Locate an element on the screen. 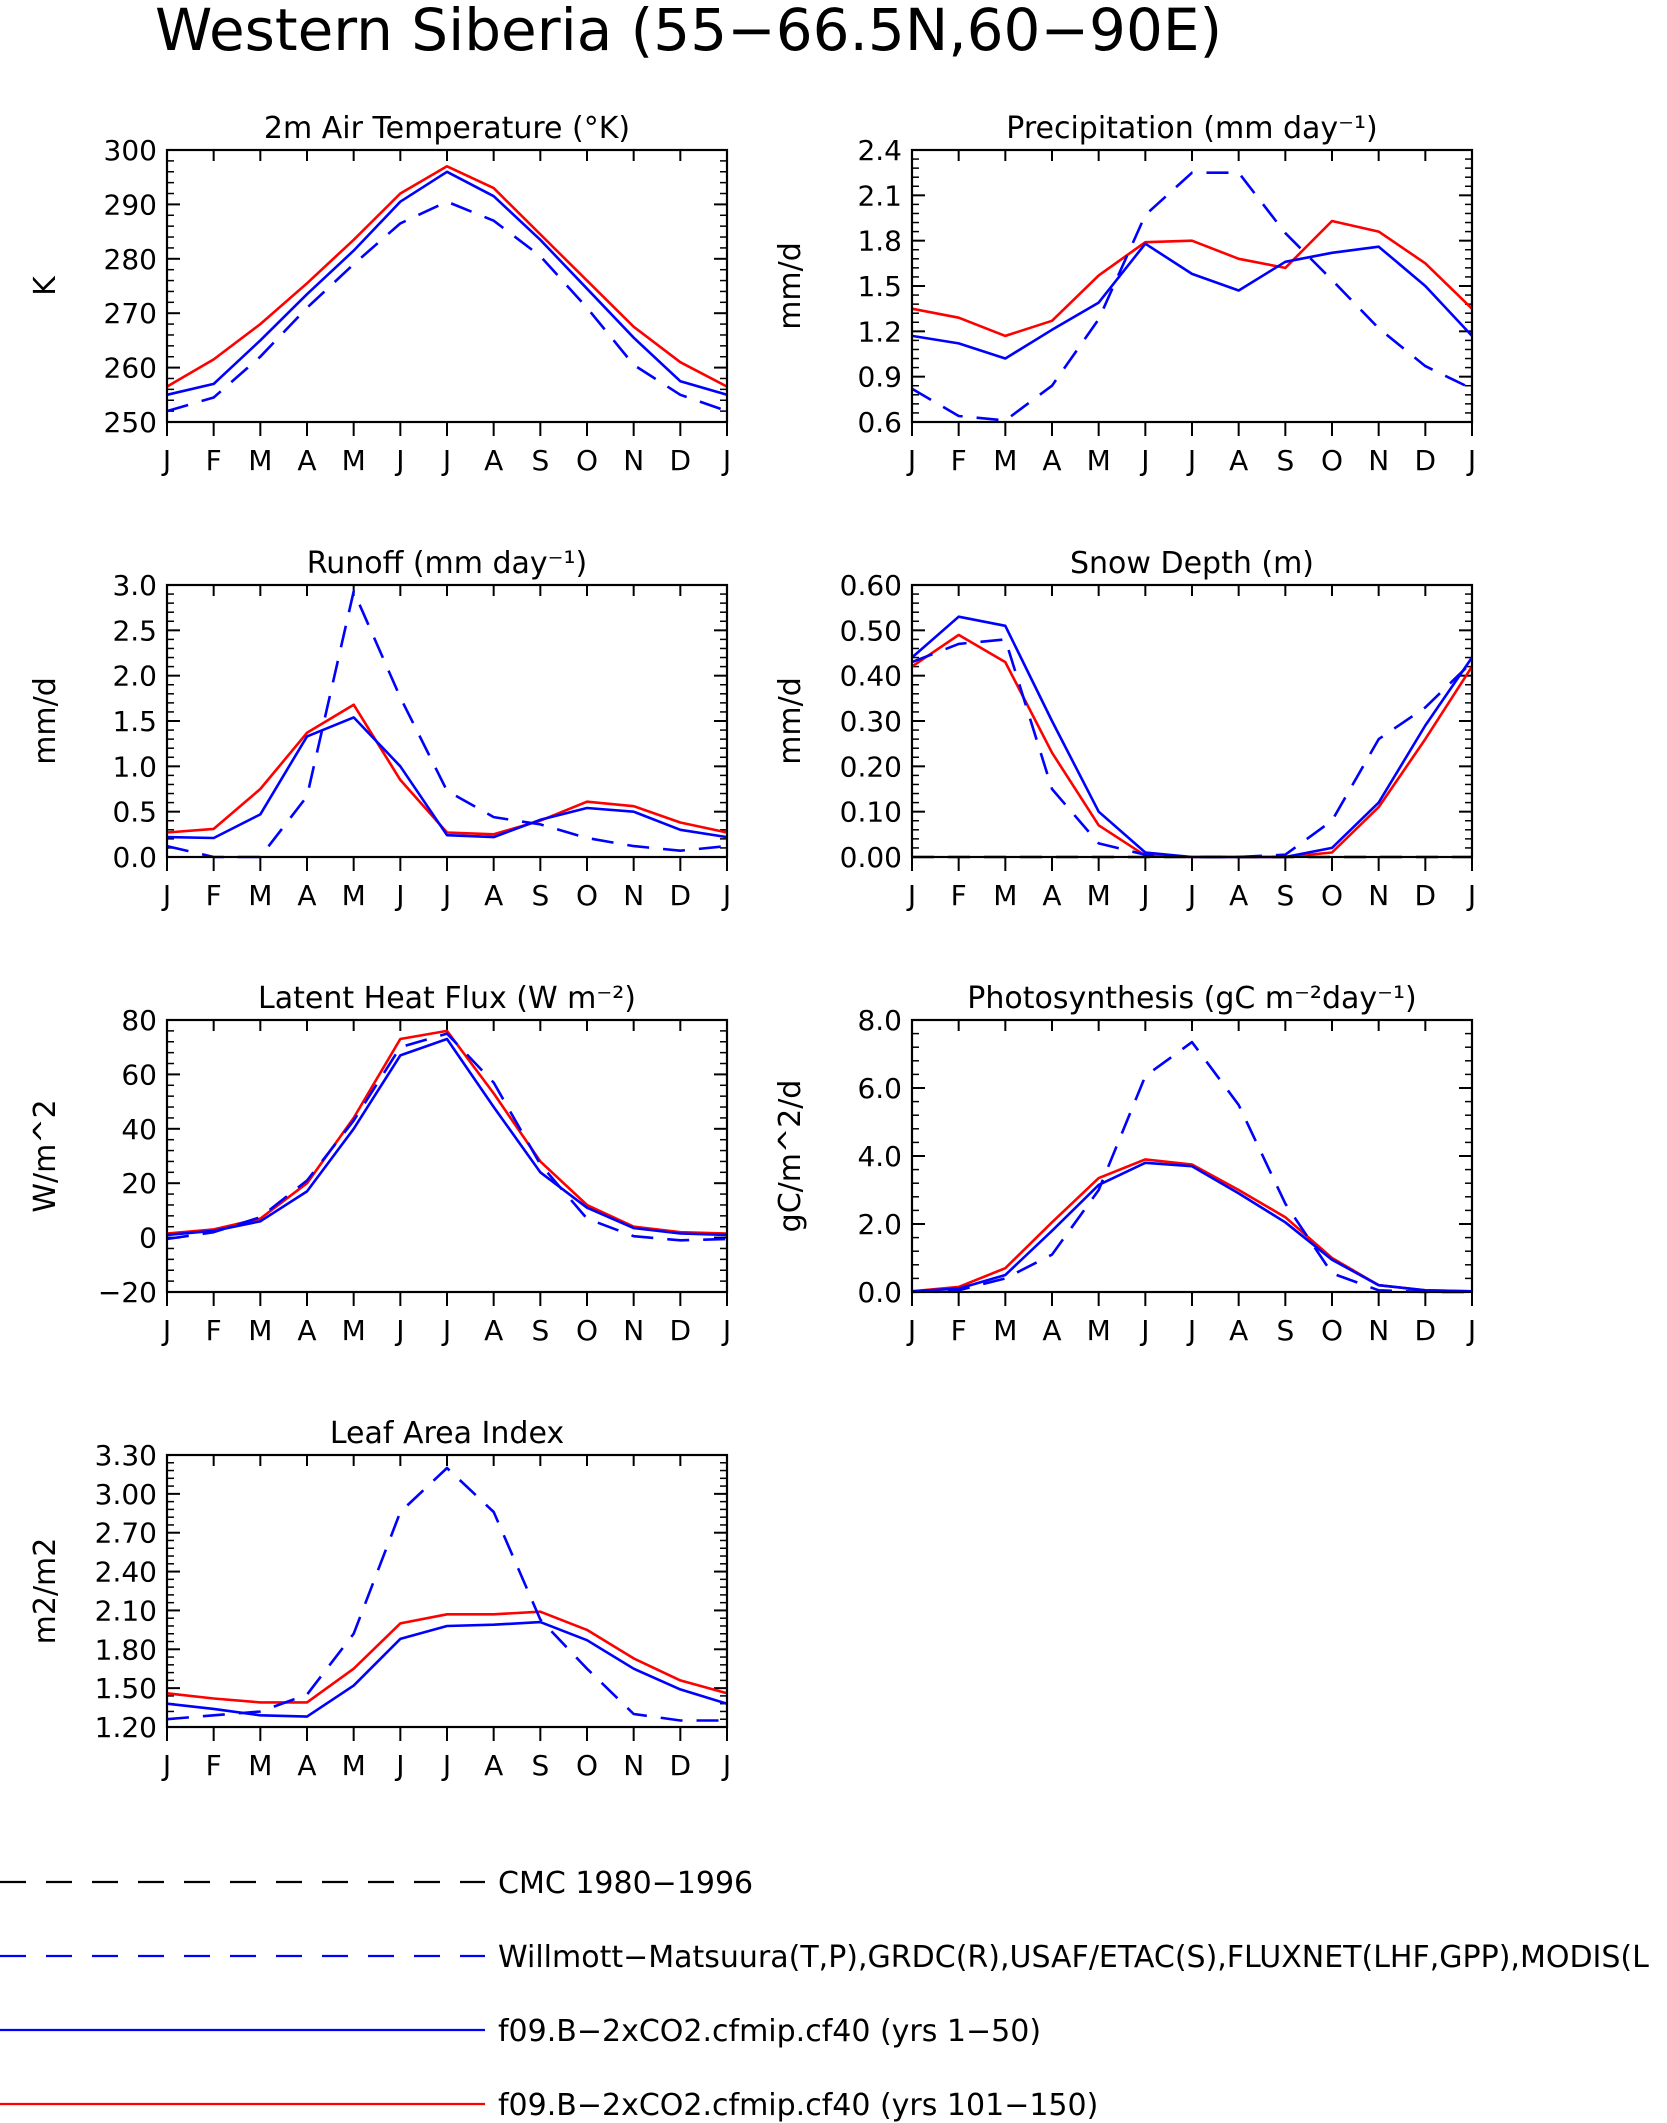 The image size is (1667, 2123). panel-title: Photosynthesis (gC m⁻²day⁻¹) is located at coordinates (1191, 998).